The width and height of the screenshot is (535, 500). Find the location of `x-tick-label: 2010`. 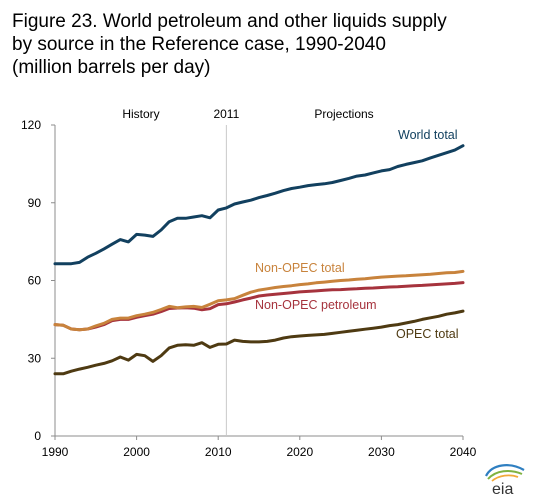

x-tick-label: 2010 is located at coordinates (218, 452).